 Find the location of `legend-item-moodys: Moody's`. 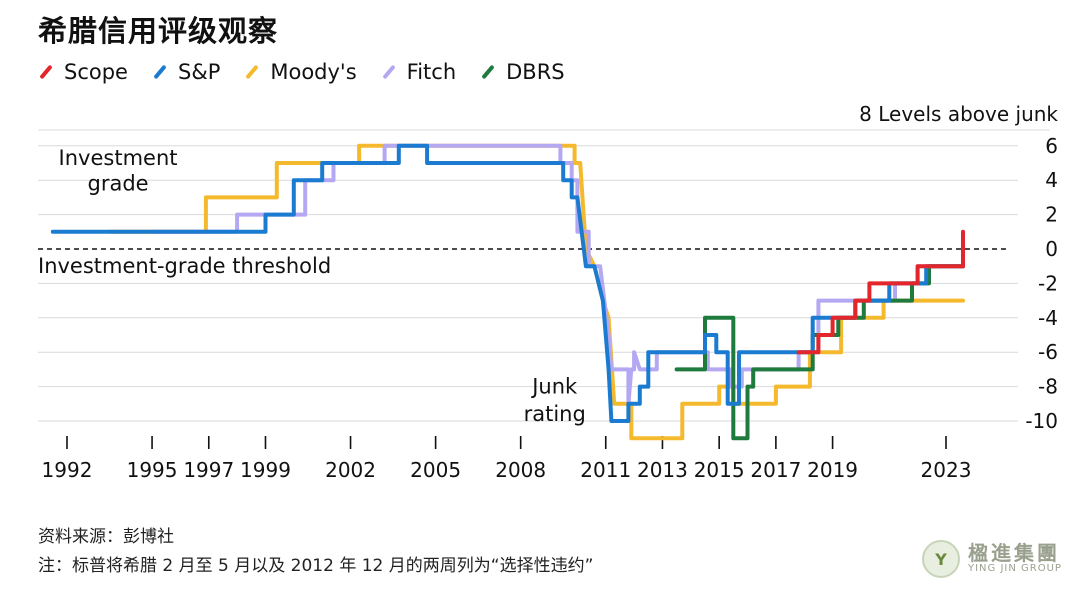

legend-item-moodys: Moody's is located at coordinates (300, 72).